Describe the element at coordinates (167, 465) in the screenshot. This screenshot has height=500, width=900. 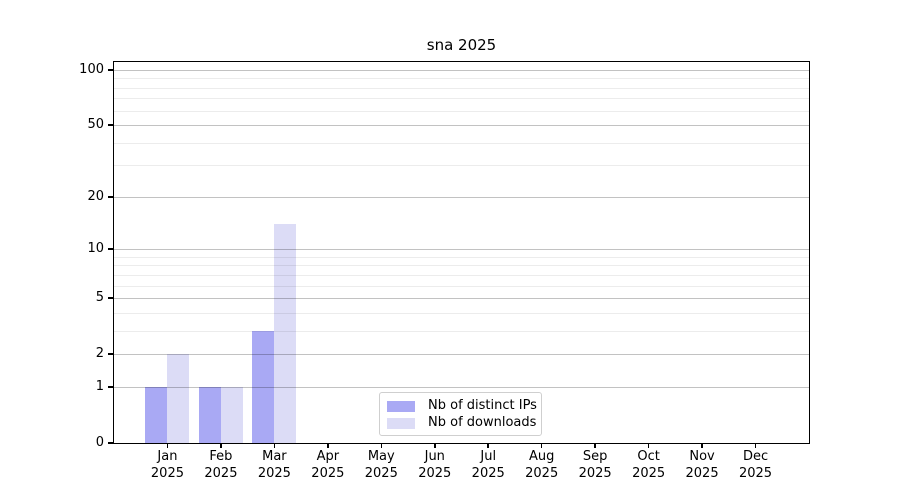
I see `x-tick-label: Jan 2025` at that location.